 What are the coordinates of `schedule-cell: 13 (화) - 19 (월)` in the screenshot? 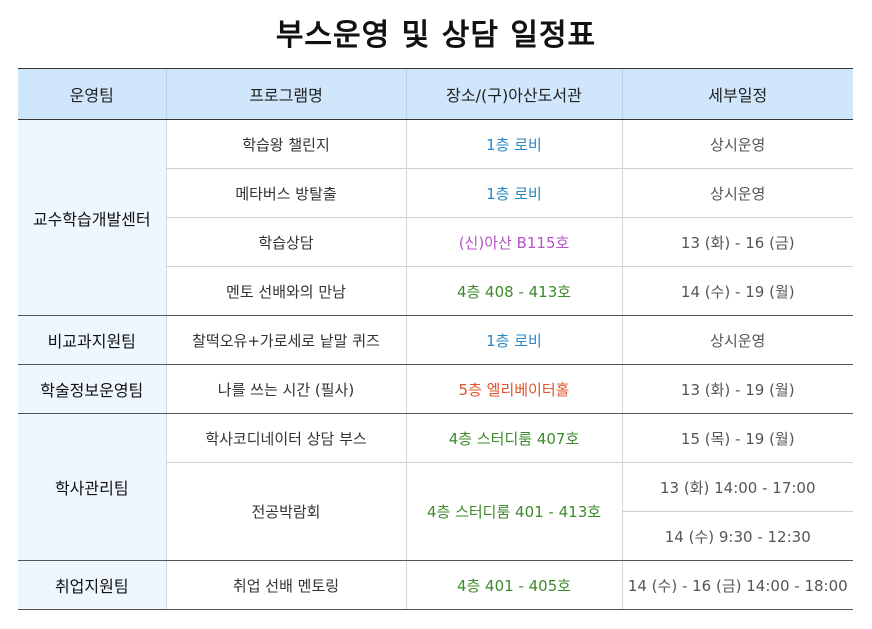 It's located at (737, 389).